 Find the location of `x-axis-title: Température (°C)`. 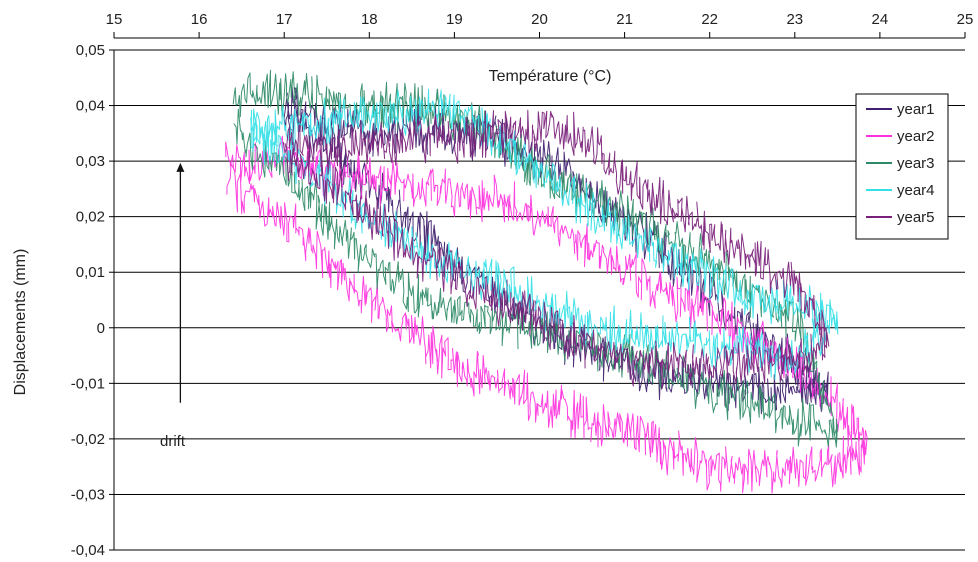

x-axis-title: Température (°C) is located at coordinates (550, 76).